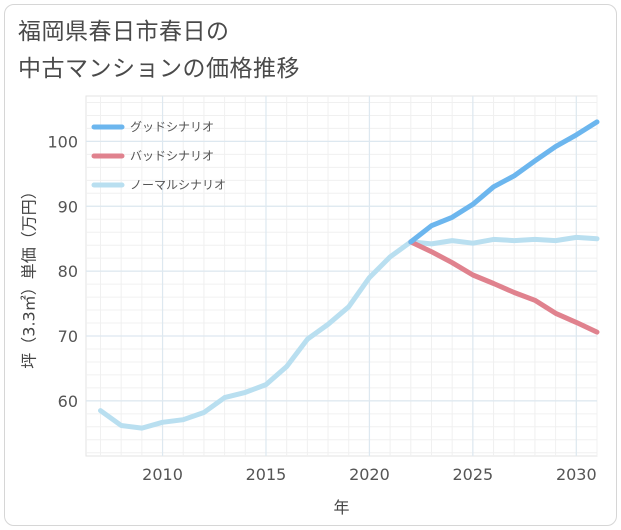 This screenshot has height=530, width=621. What do you see at coordinates (68, 336) in the screenshot?
I see `y-tick-label: 70` at bounding box center [68, 336].